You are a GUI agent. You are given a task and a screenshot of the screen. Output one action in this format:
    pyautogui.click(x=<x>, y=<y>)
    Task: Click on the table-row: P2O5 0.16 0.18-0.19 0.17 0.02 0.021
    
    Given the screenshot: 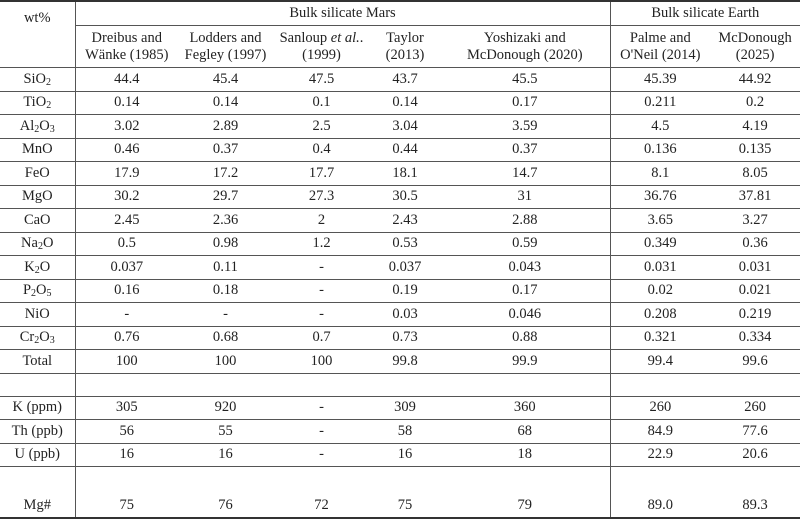 What is the action you would take?
    pyautogui.click(x=400, y=291)
    